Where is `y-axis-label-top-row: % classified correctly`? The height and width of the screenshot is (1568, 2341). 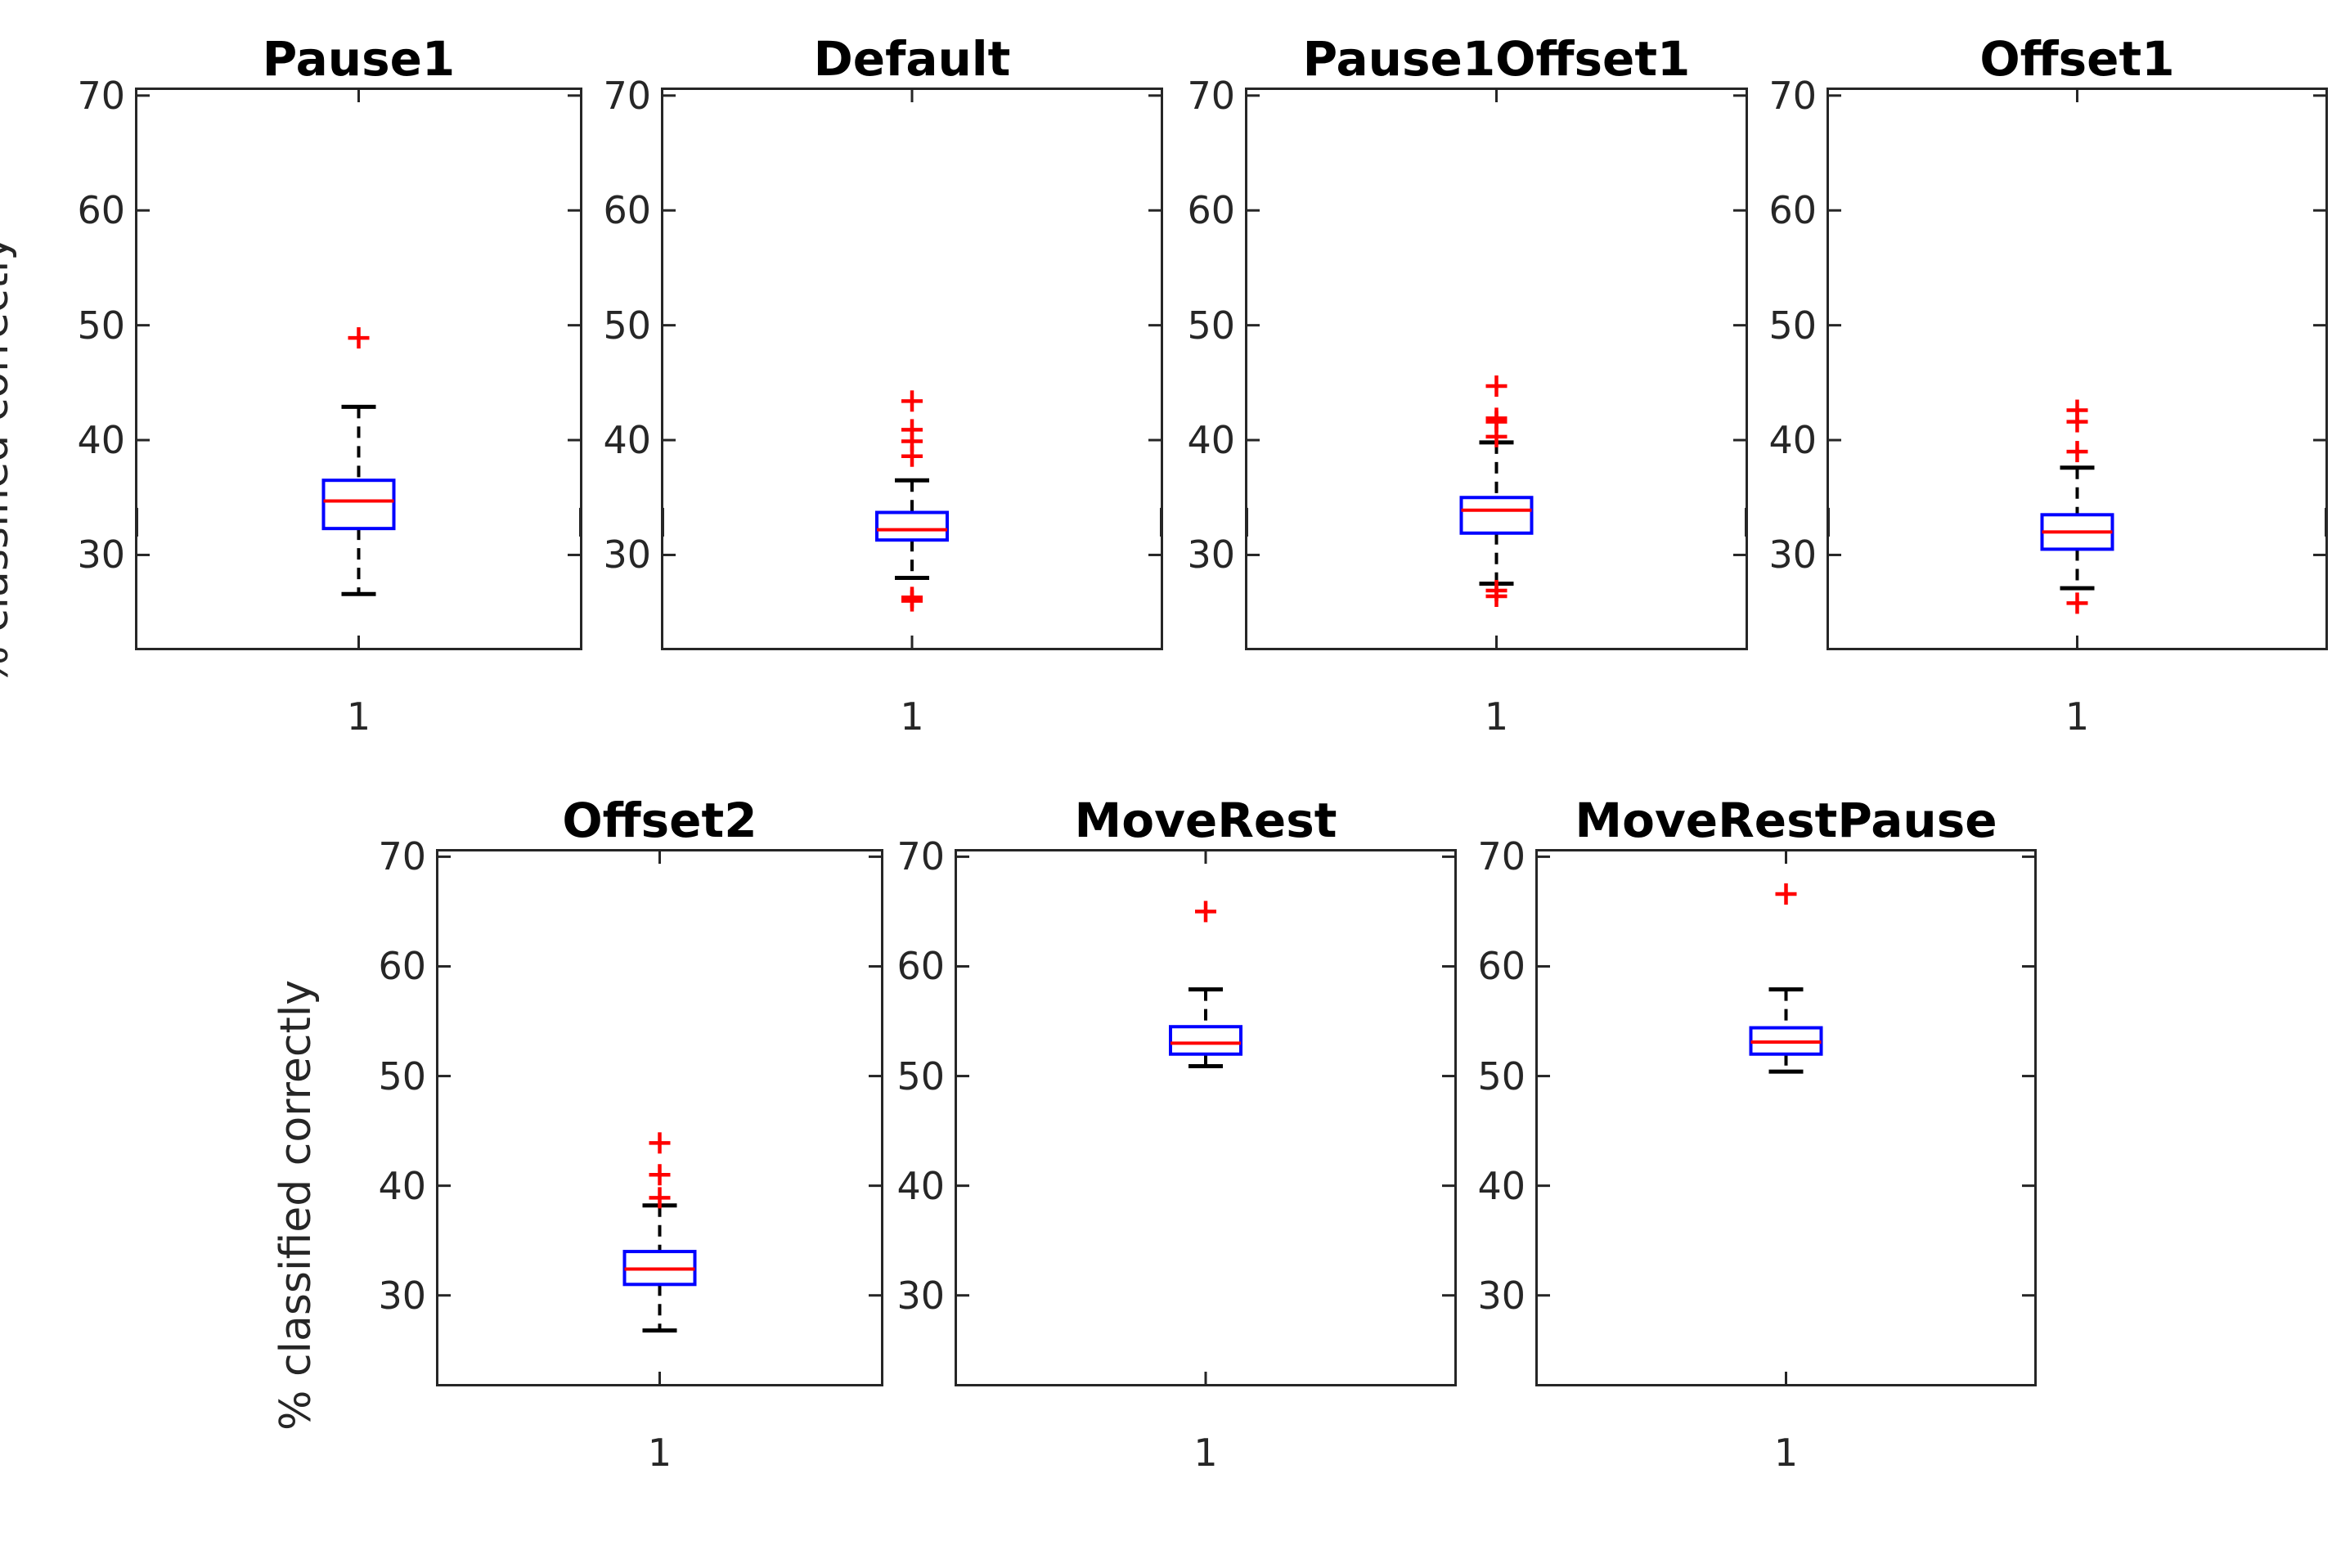
y-axis-label-top-row: % classified correctly is located at coordinates (9, 460).